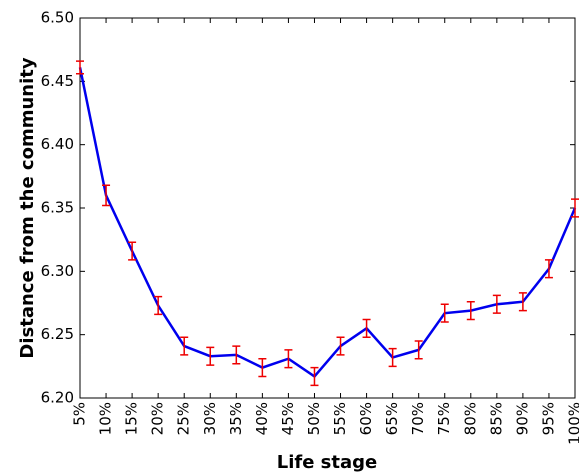  I want to click on y-tick-label: 6.50, so click(57, 18).